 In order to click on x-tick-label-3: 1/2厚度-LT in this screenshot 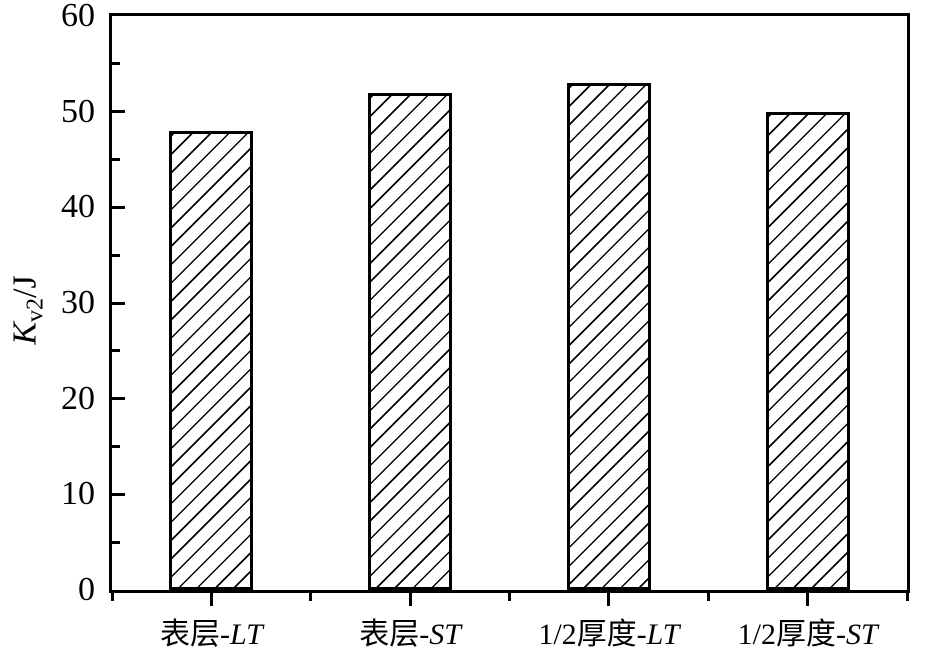, I will do `click(609, 635)`.